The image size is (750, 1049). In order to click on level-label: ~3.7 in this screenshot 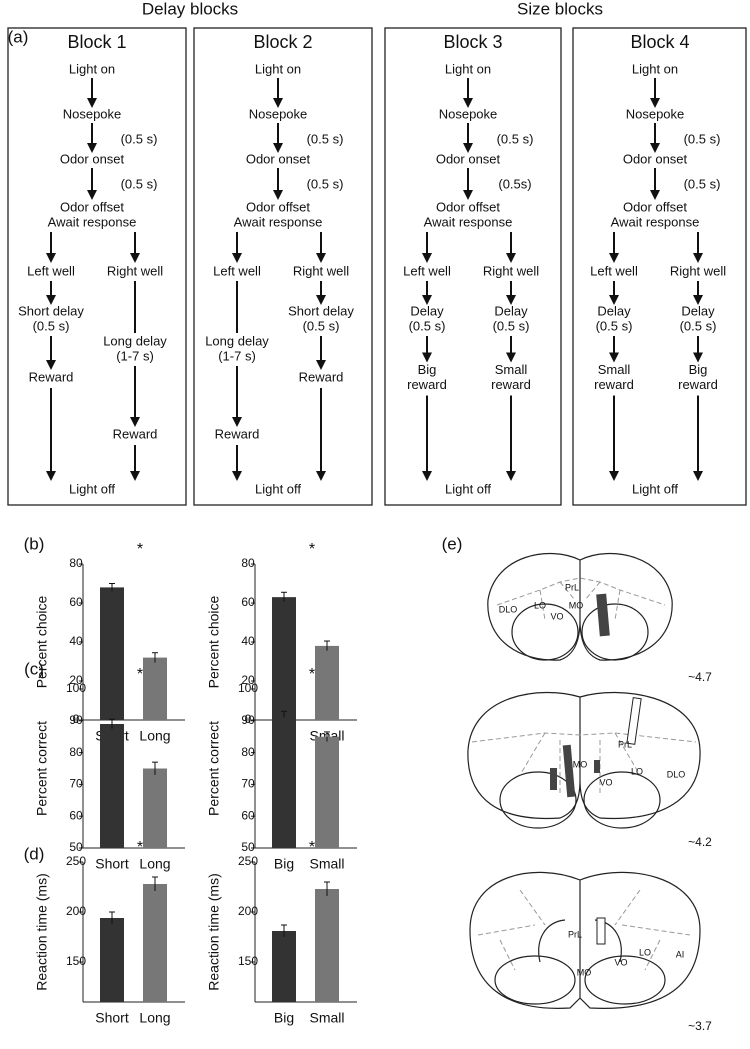, I will do `click(700, 1026)`.